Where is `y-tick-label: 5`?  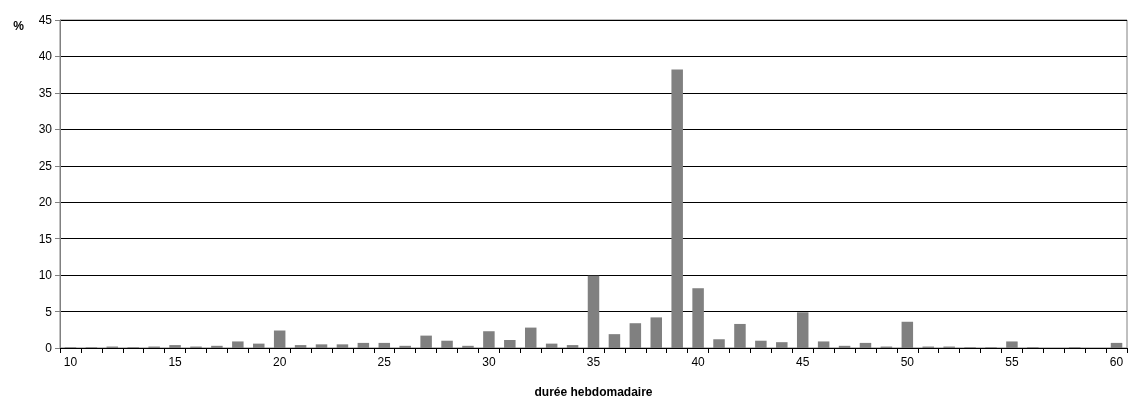
y-tick-label: 5 is located at coordinates (49, 311).